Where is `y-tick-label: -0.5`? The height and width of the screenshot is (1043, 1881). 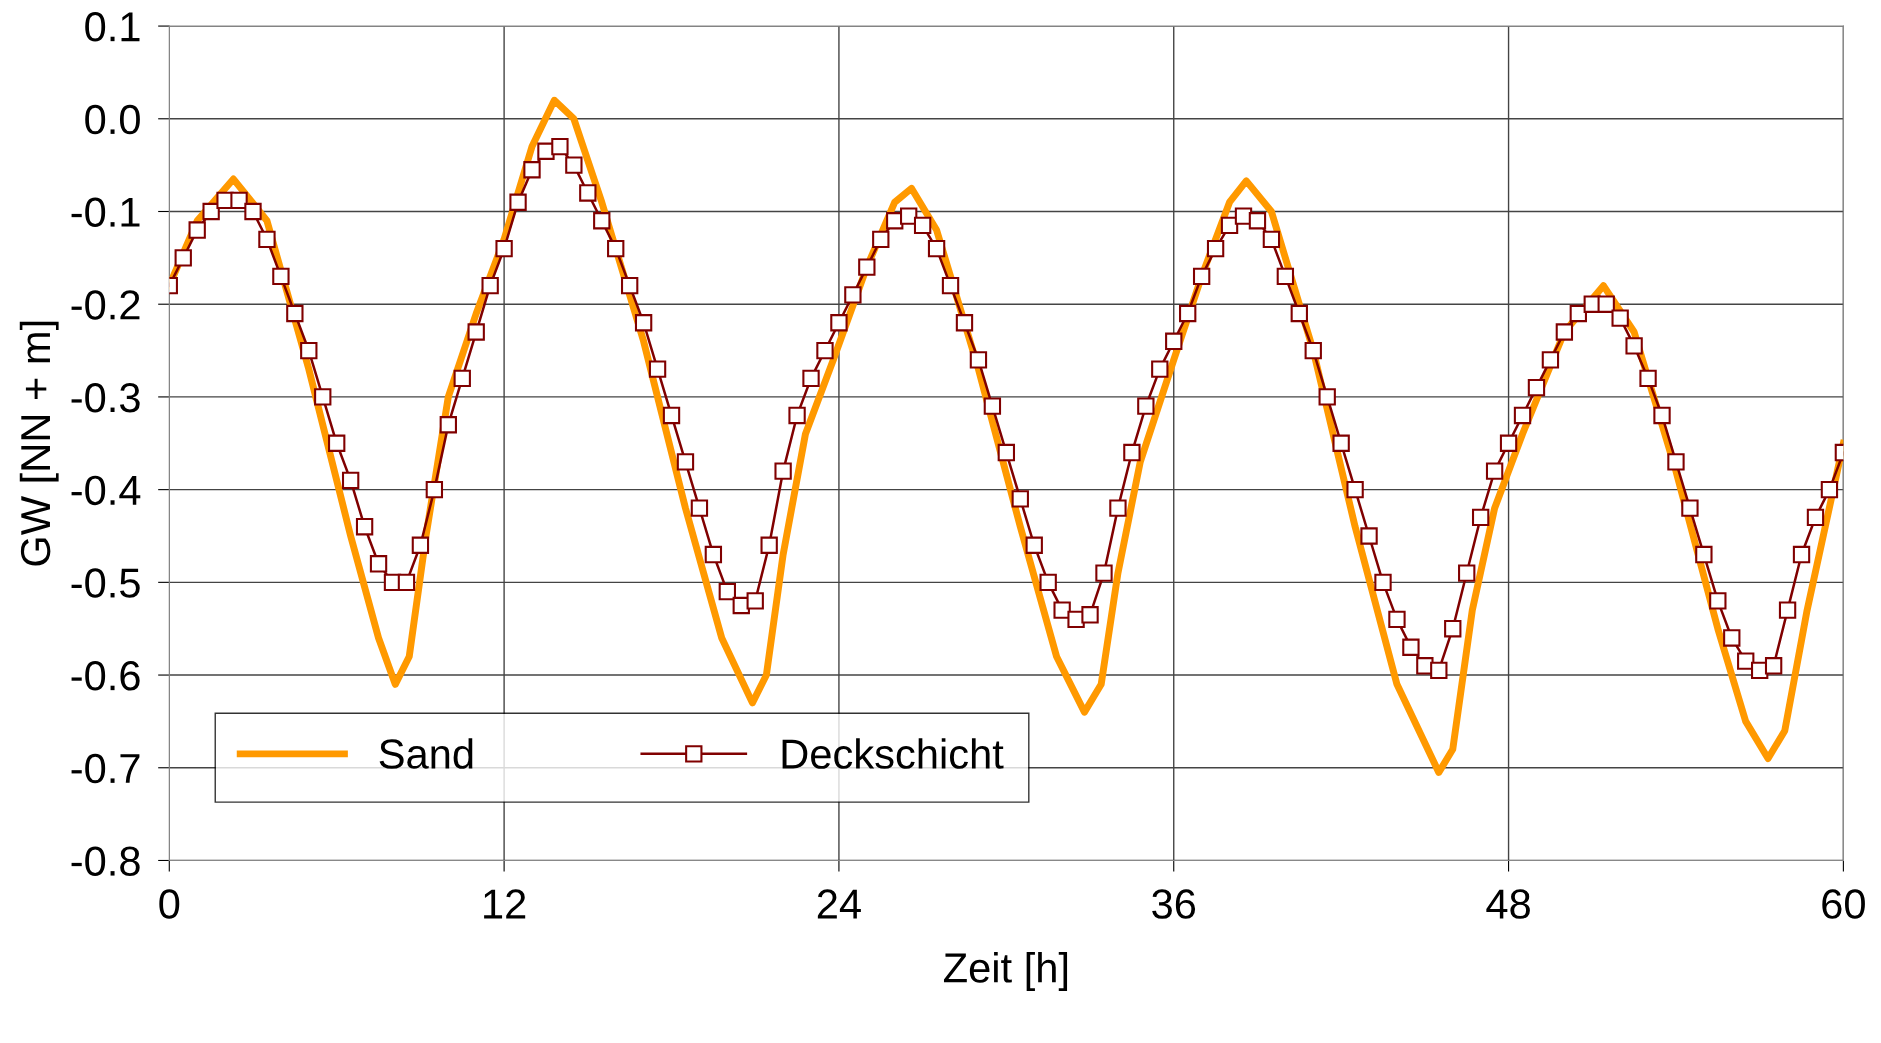 y-tick-label: -0.5 is located at coordinates (105, 583).